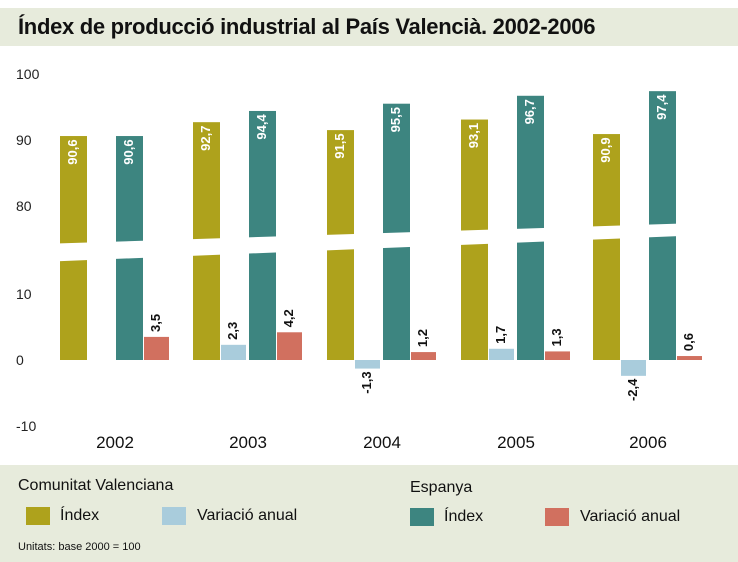  Describe the element at coordinates (248, 442) in the screenshot. I see `x-tick-label: 2003` at that location.